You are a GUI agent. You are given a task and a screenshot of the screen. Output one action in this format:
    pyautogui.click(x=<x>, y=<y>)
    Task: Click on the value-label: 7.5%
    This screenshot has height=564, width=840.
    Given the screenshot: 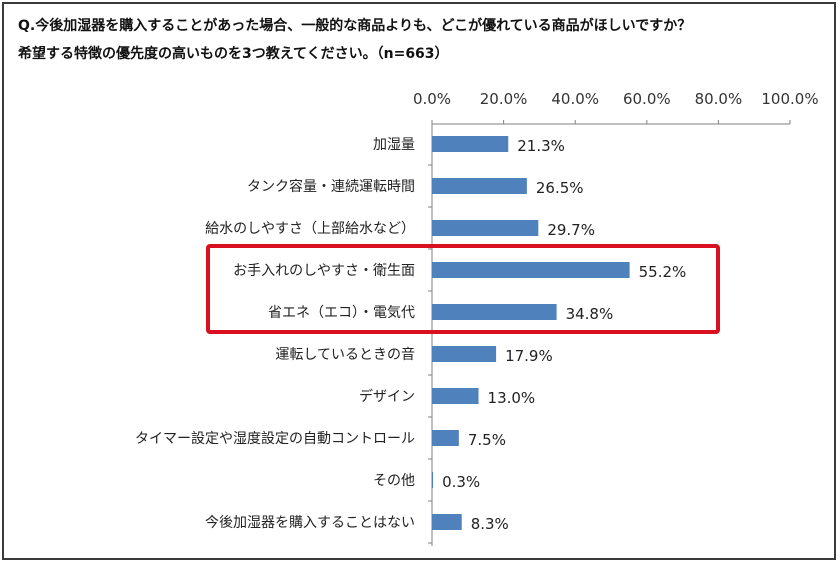 What is the action you would take?
    pyautogui.click(x=487, y=440)
    